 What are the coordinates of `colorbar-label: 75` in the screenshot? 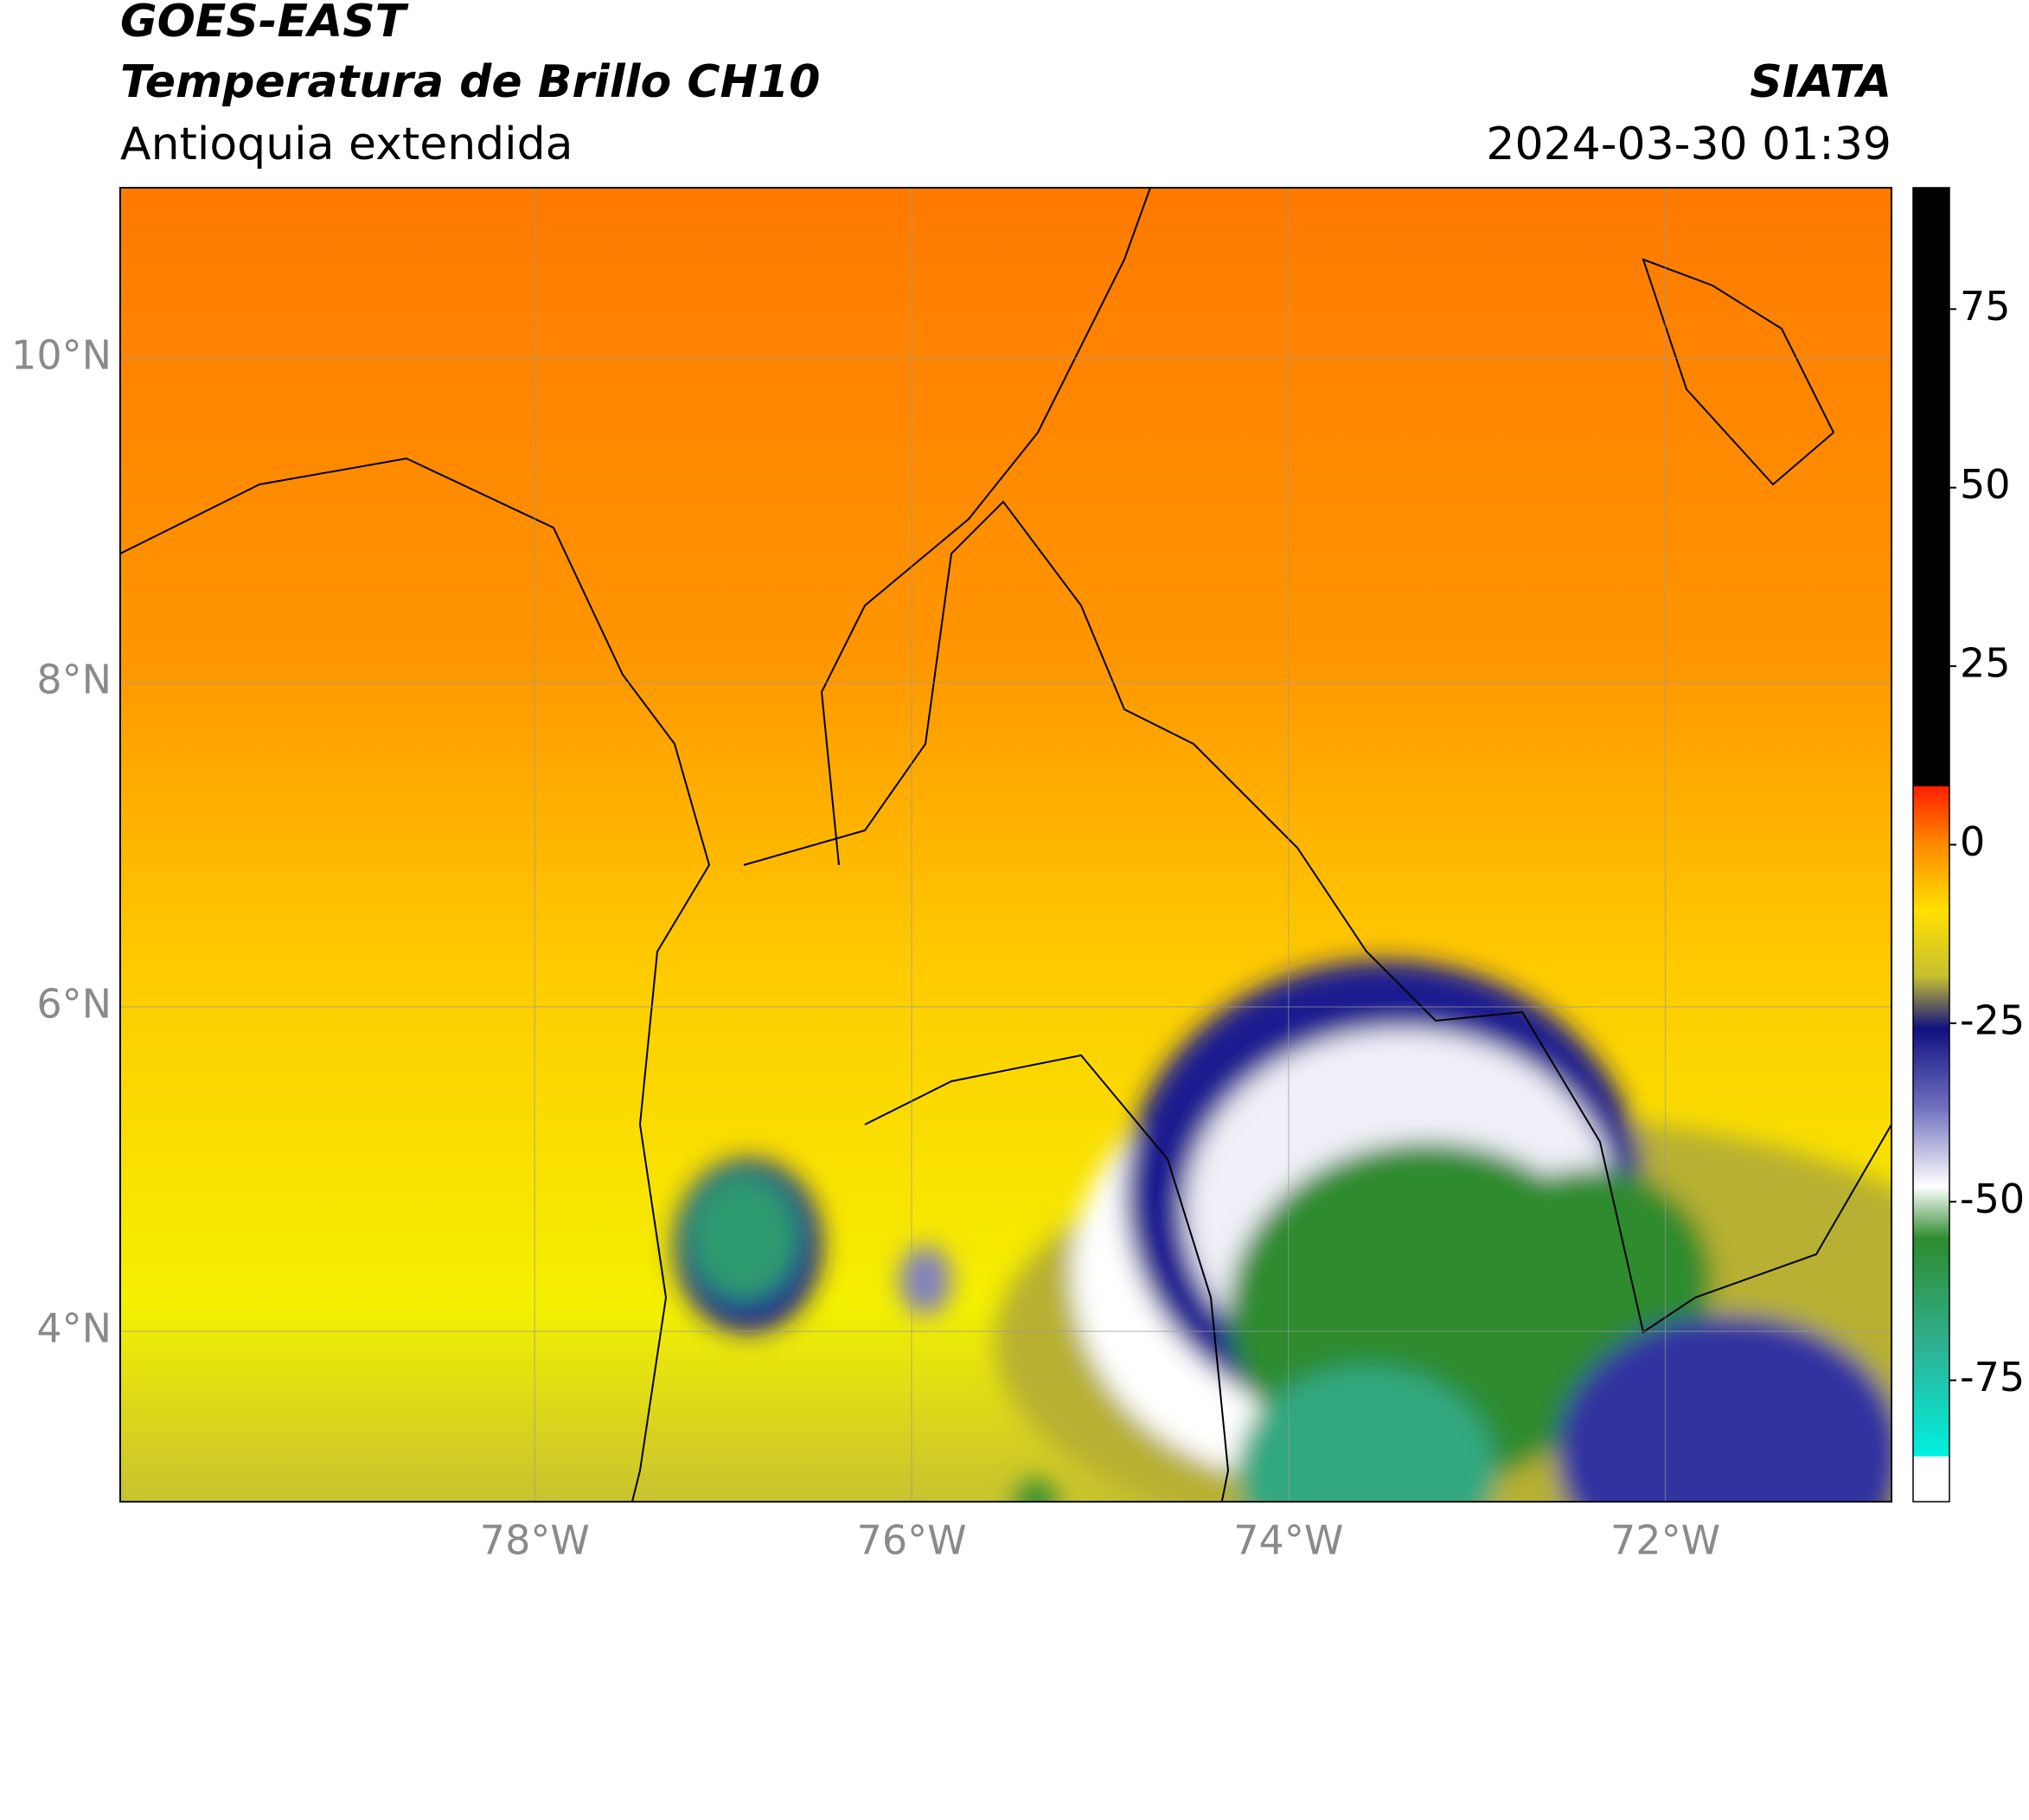 It's located at (1985, 306).